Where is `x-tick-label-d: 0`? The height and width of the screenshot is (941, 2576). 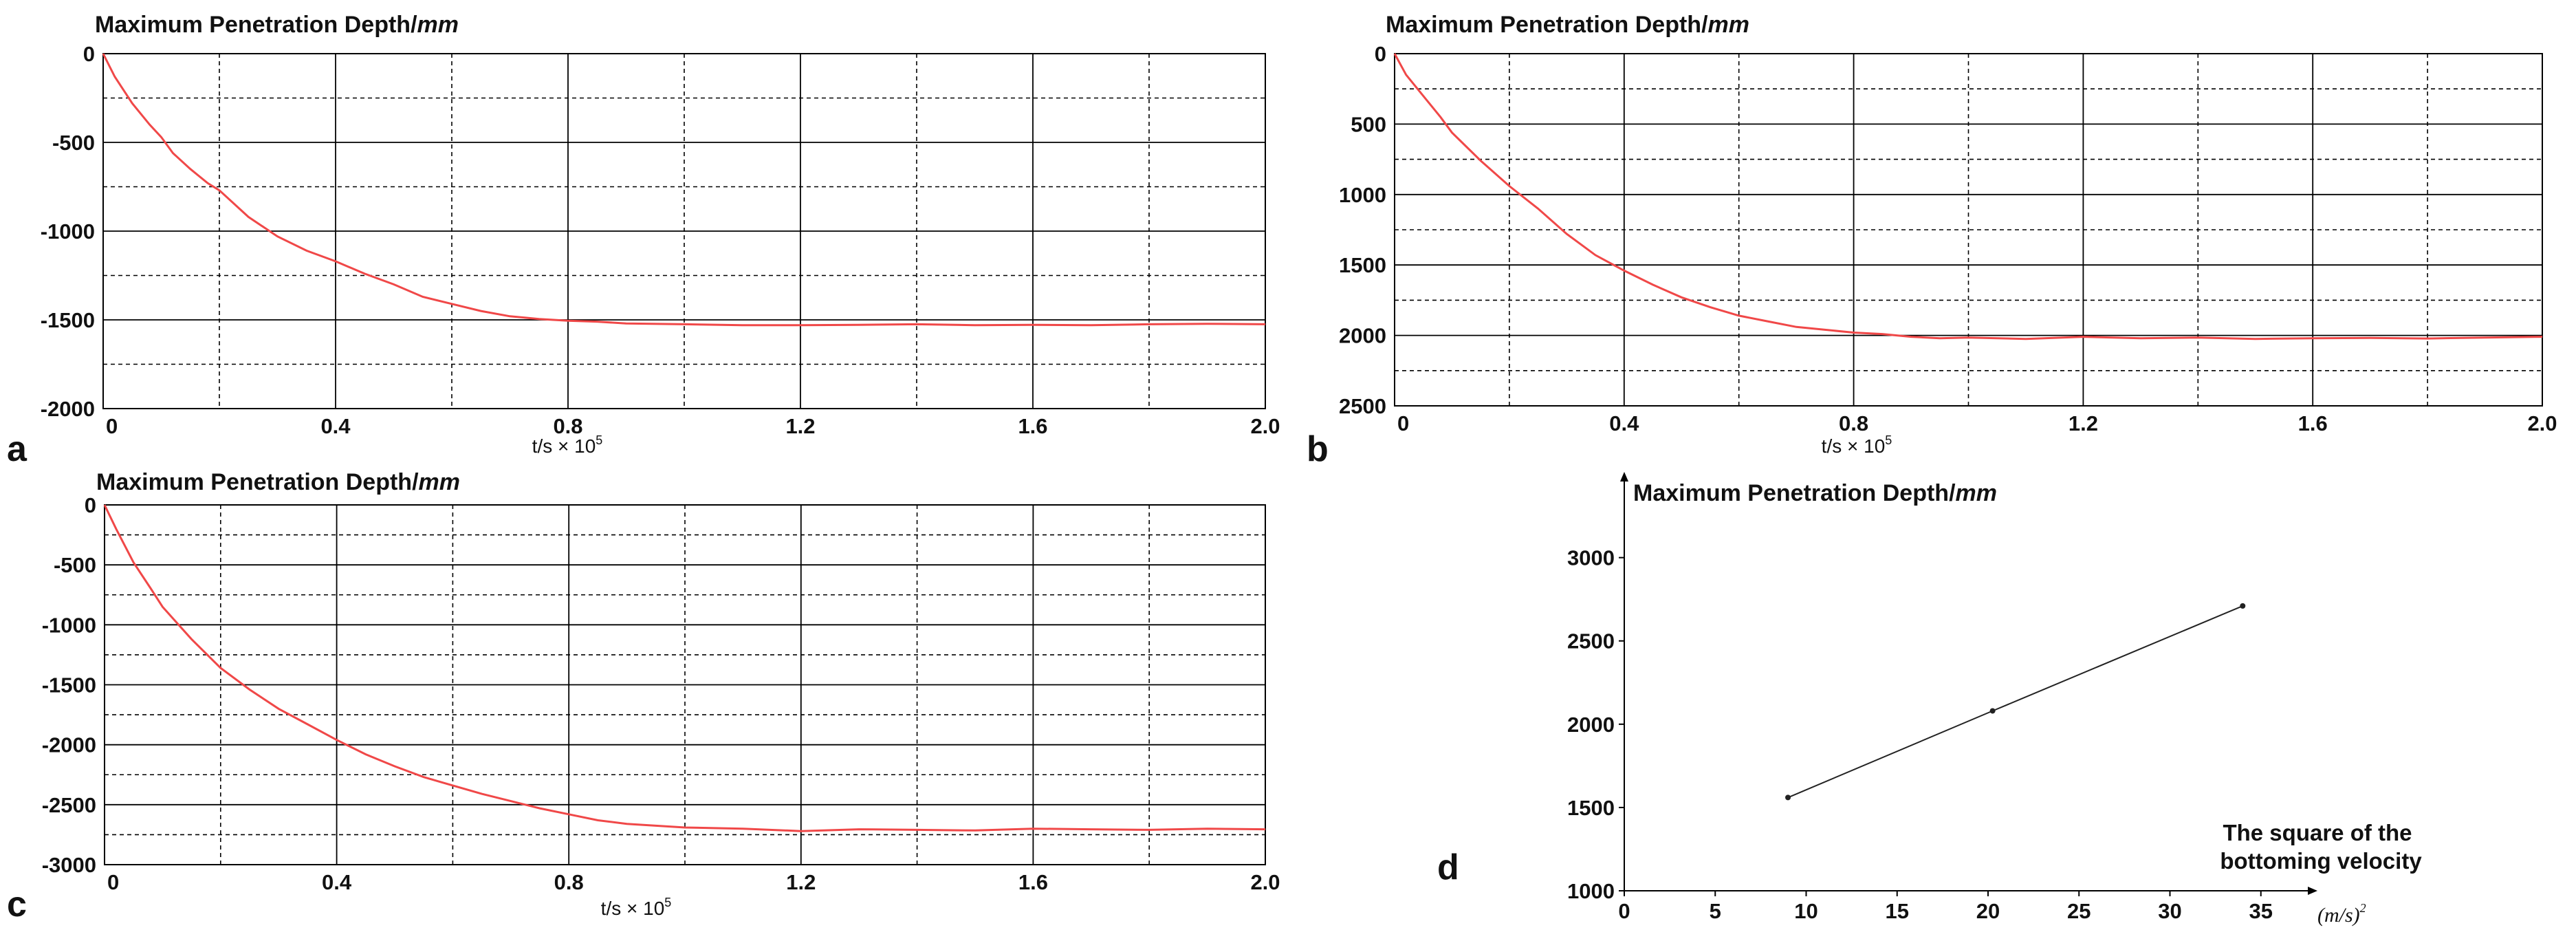
x-tick-label-d: 0 is located at coordinates (1624, 911).